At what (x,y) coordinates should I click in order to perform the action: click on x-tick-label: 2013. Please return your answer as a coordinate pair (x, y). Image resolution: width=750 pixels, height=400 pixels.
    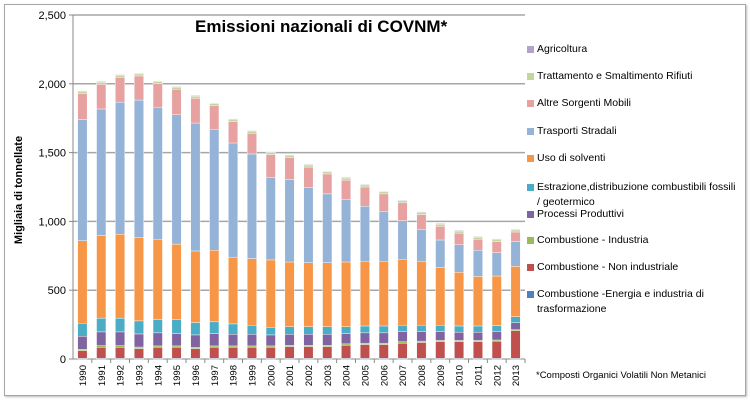
    Looking at the image, I should click on (516, 375).